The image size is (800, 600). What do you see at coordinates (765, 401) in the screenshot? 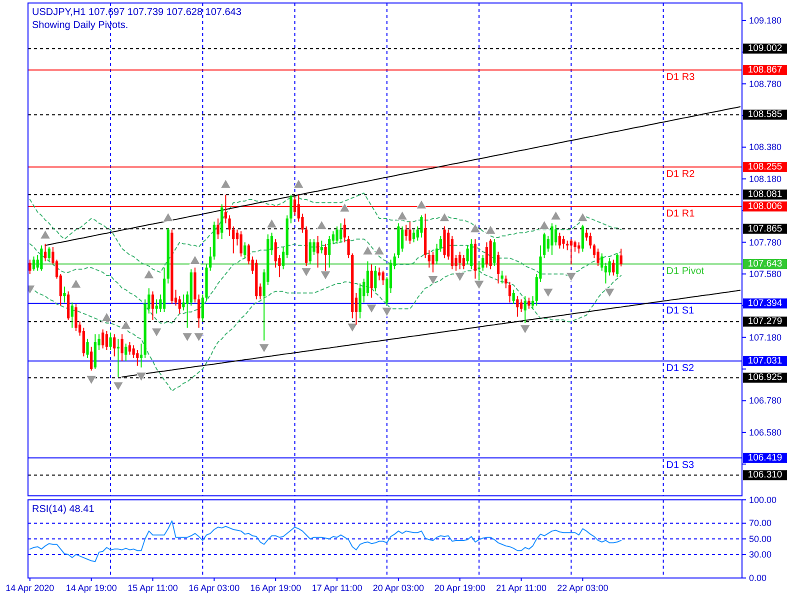
I see `y-tick-label: 106.780` at bounding box center [765, 401].